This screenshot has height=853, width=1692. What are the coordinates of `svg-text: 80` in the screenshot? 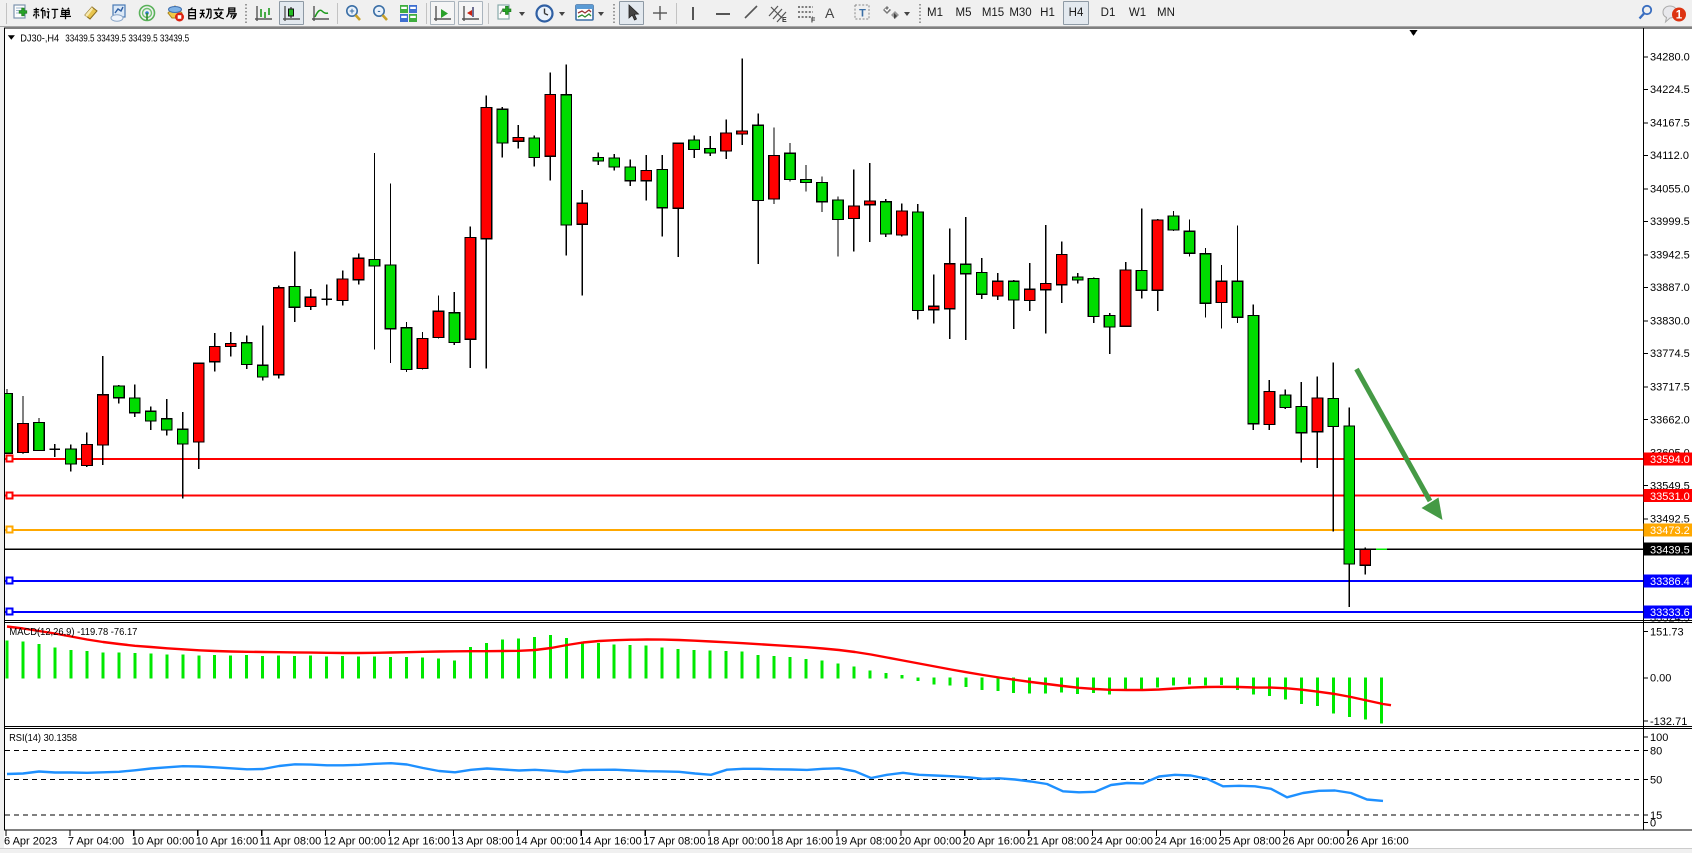 It's located at (1656, 751).